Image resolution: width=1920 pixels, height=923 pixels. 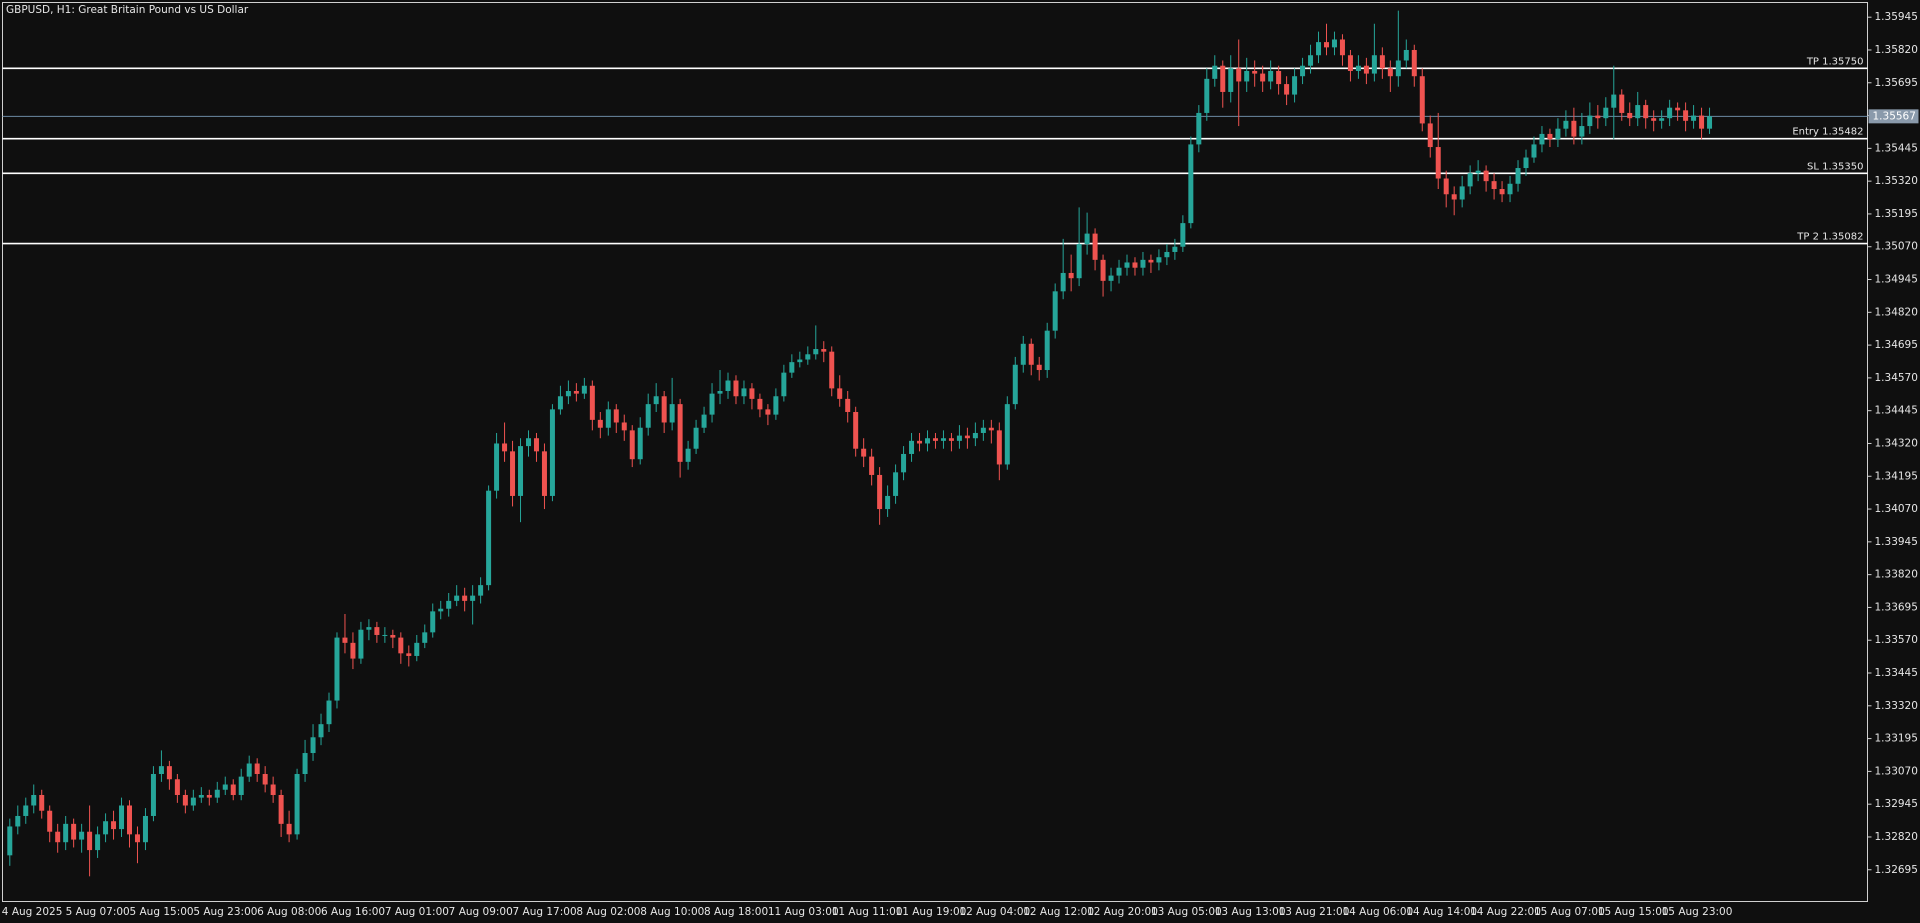 What do you see at coordinates (1896, 50) in the screenshot?
I see `y-tick-label: 1.35820` at bounding box center [1896, 50].